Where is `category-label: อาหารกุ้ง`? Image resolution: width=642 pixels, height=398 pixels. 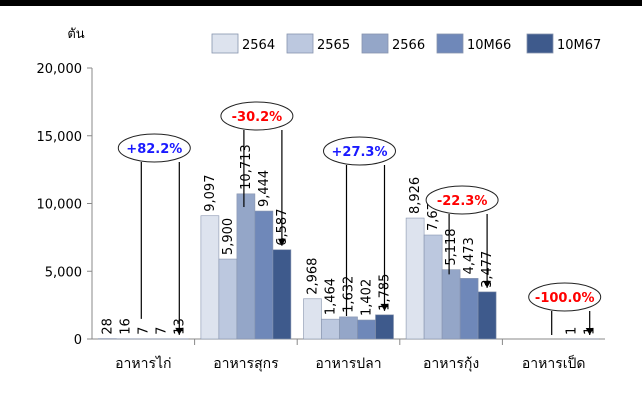
category-label: อาหารกุ้ง is located at coordinates (451, 364).